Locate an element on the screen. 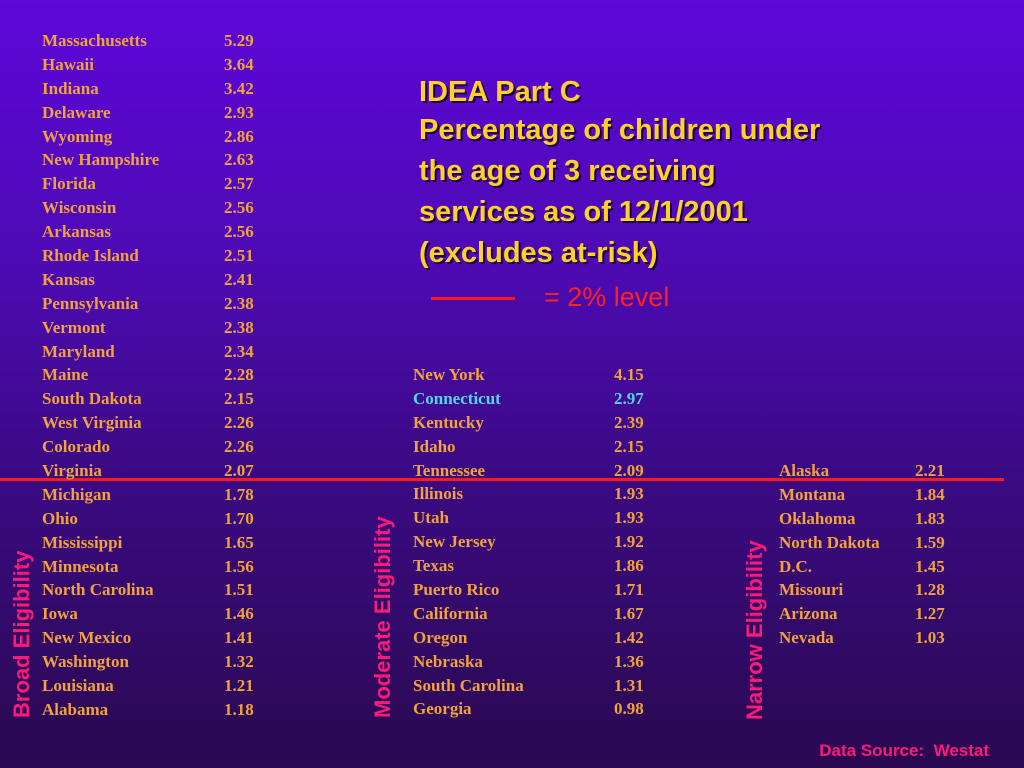 The image size is (1024, 768). state-row: Rhode Island 2.51 is located at coordinates (157, 256).